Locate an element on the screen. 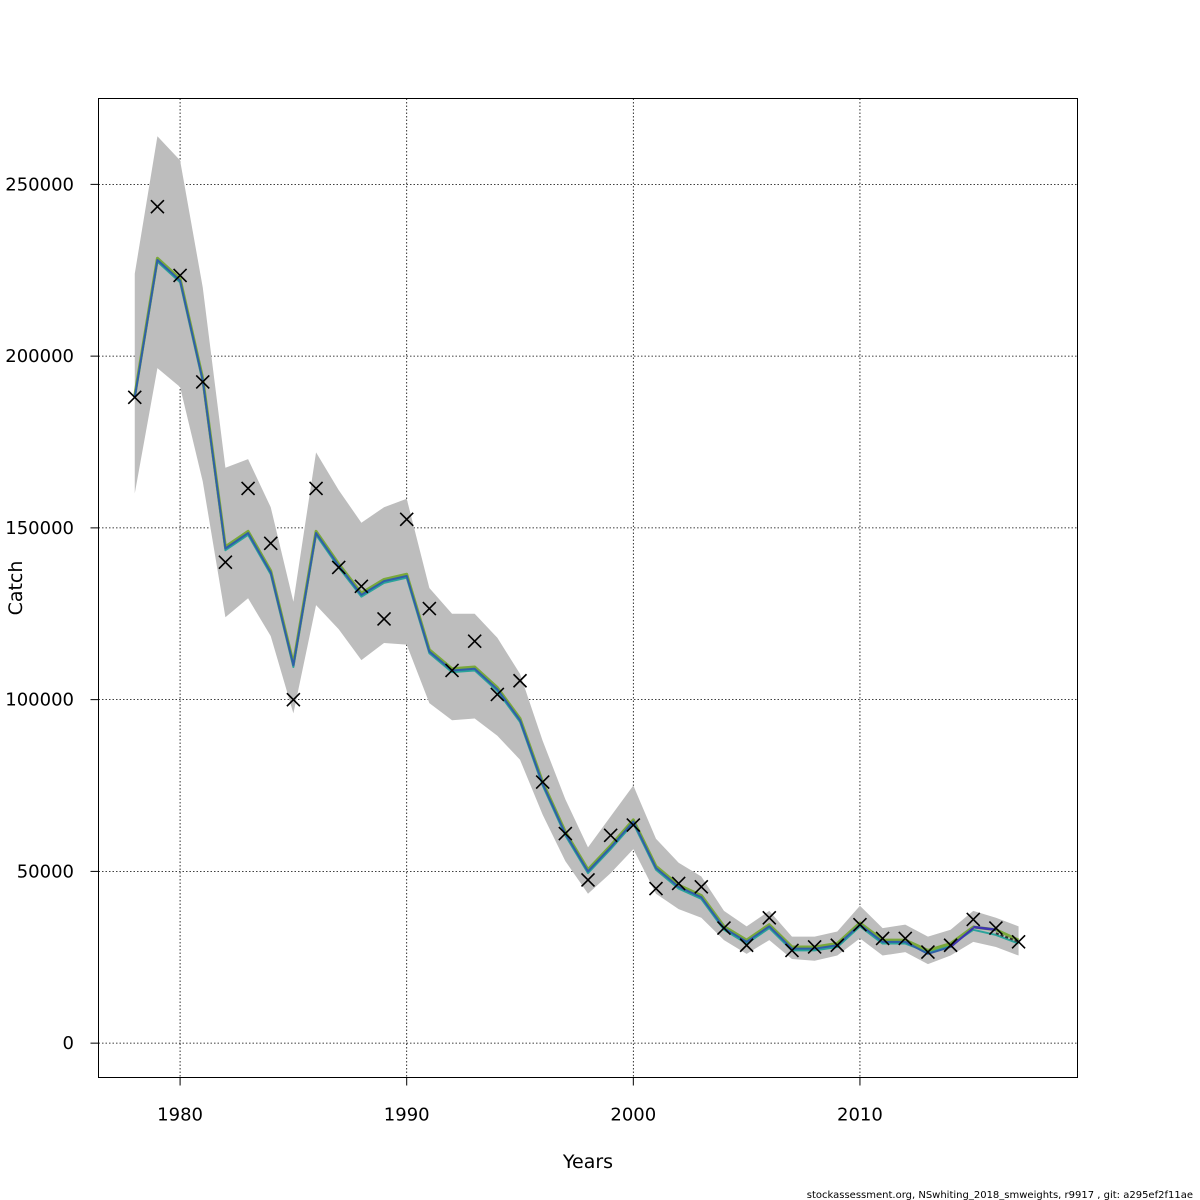 The image size is (1200, 1200). y-tick-label: 100000 is located at coordinates (39, 700).